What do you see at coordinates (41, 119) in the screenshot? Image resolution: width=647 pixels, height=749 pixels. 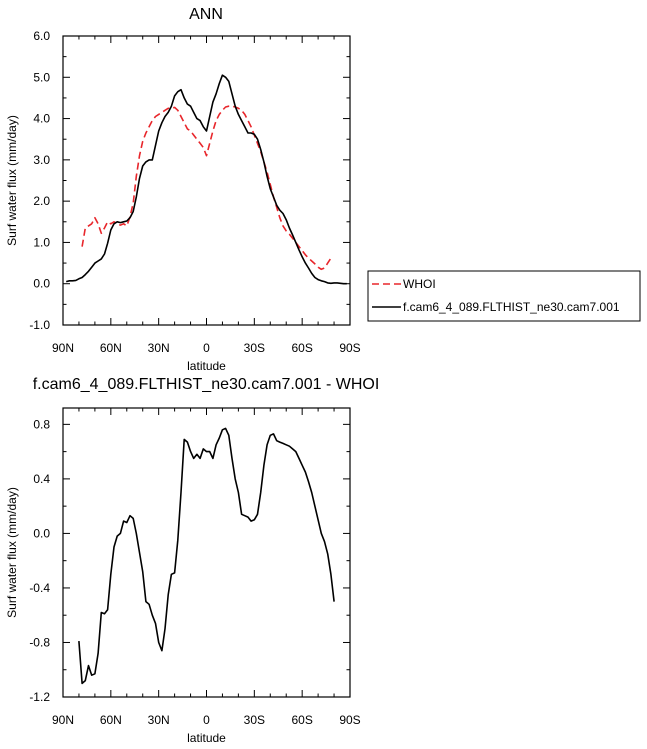 I see `y-tick-label: 4.0` at bounding box center [41, 119].